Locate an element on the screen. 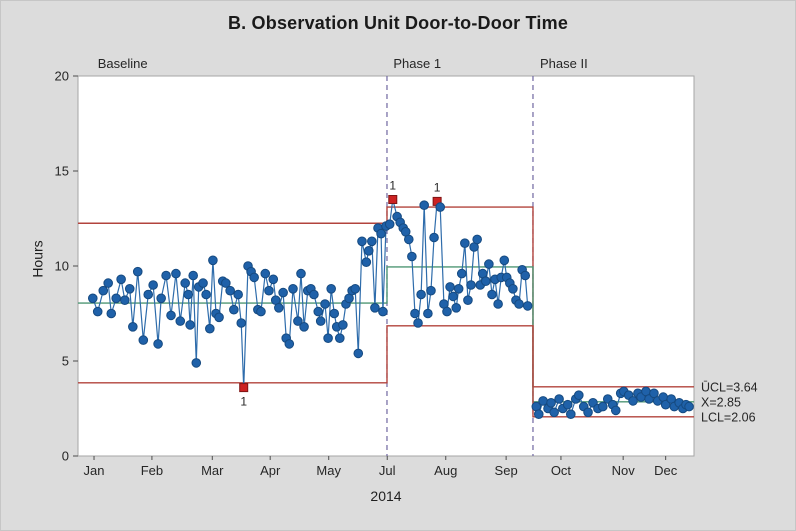 This screenshot has height=531, width=796. x-tick-label: Jul is located at coordinates (387, 470).